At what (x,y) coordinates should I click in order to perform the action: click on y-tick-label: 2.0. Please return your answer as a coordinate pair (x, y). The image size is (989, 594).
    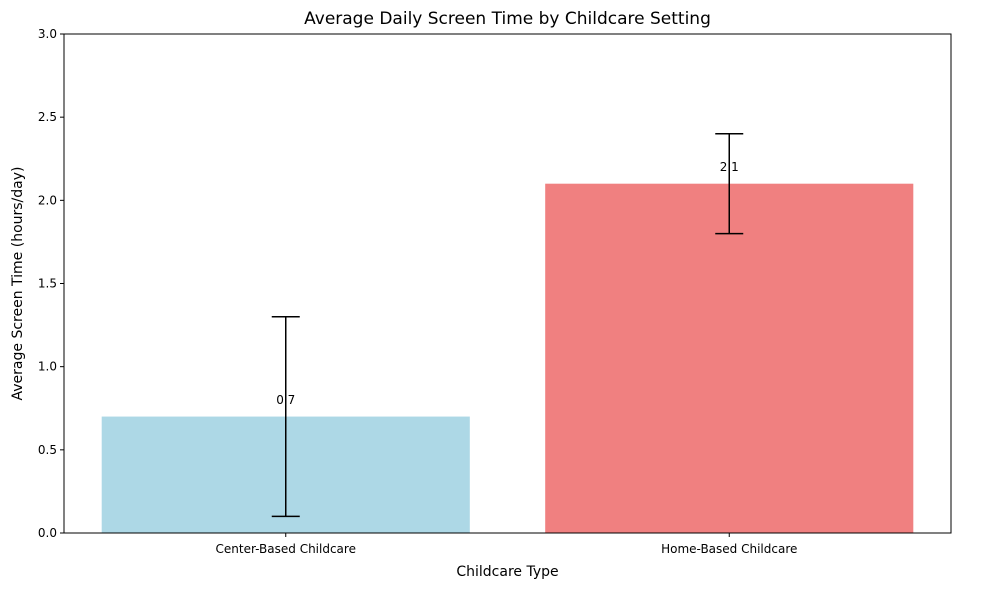
    Looking at the image, I should click on (47, 200).